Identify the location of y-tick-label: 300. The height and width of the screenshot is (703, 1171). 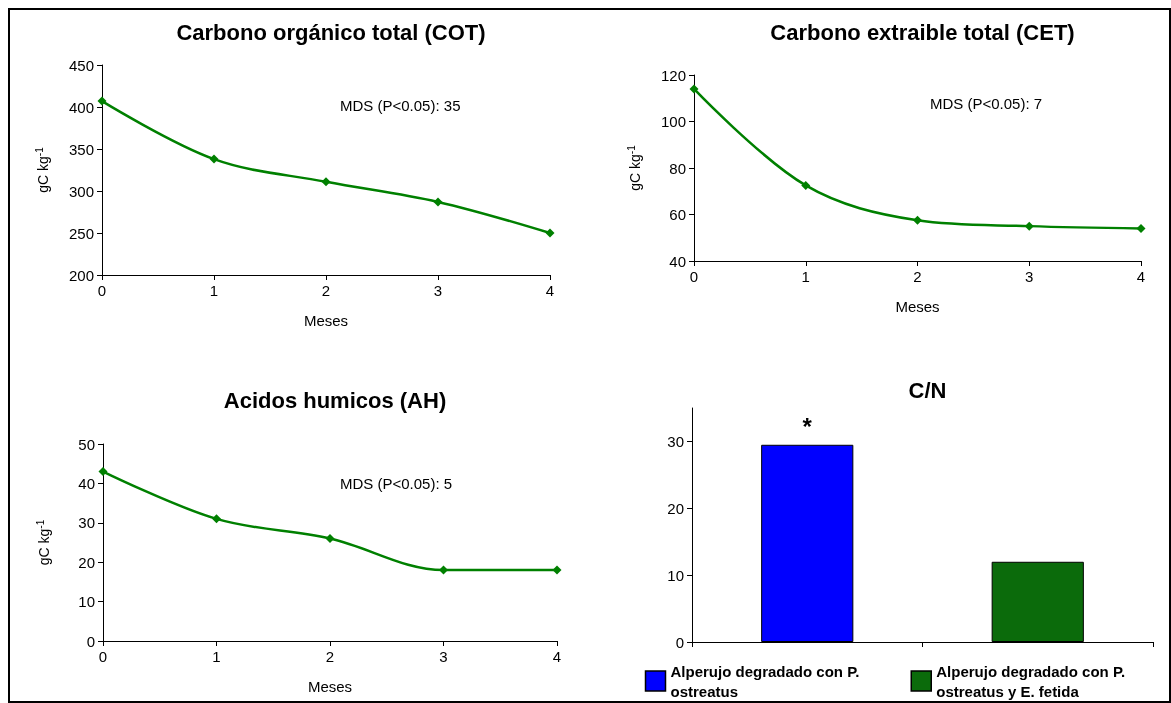
(81, 191).